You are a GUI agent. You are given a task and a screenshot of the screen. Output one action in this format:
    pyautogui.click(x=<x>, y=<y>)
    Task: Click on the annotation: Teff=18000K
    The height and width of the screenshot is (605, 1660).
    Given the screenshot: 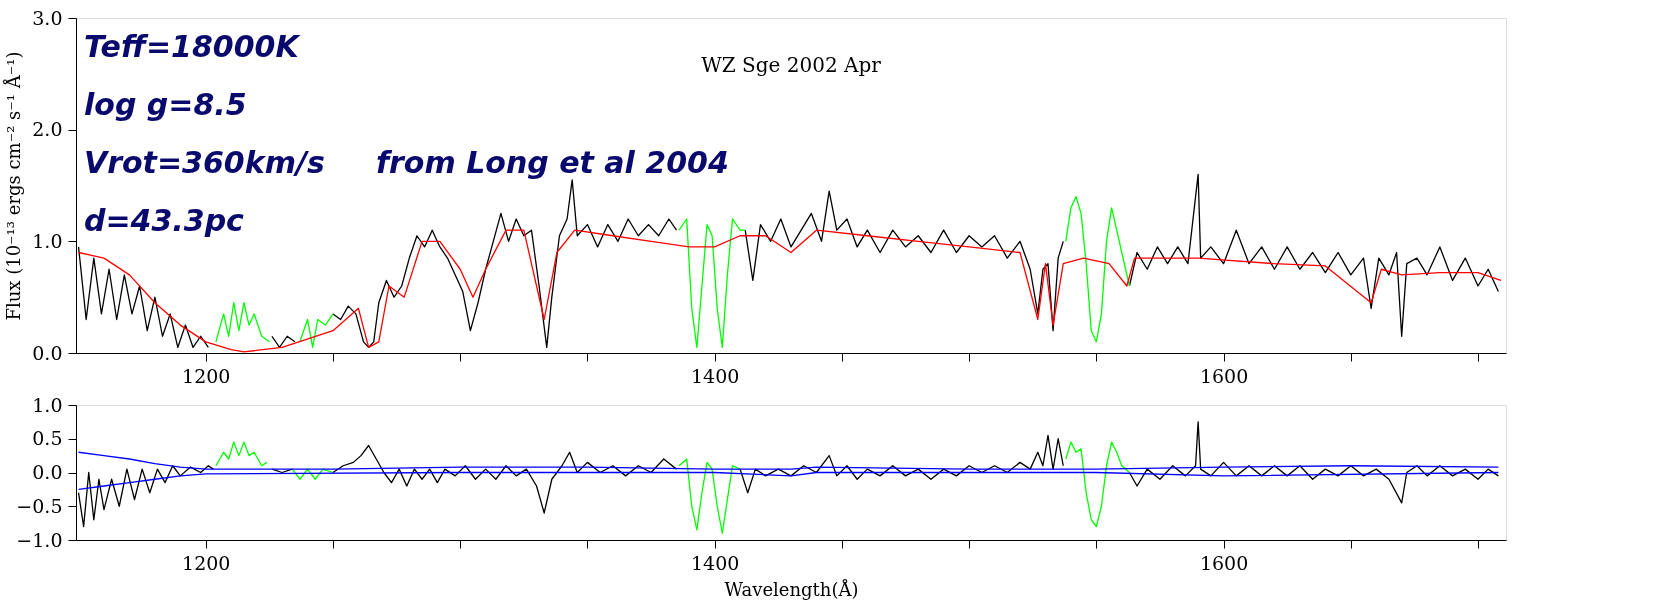 What is the action you would take?
    pyautogui.click(x=193, y=46)
    